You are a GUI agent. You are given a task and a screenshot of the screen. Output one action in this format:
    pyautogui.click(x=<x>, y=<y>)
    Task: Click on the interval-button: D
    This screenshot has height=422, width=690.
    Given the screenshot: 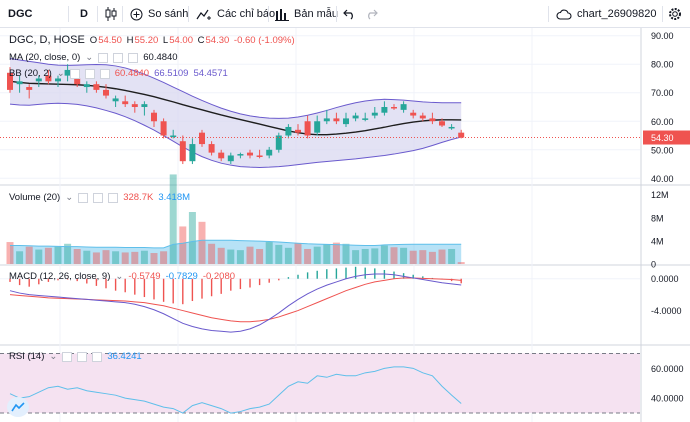 What is the action you would take?
    pyautogui.click(x=84, y=14)
    